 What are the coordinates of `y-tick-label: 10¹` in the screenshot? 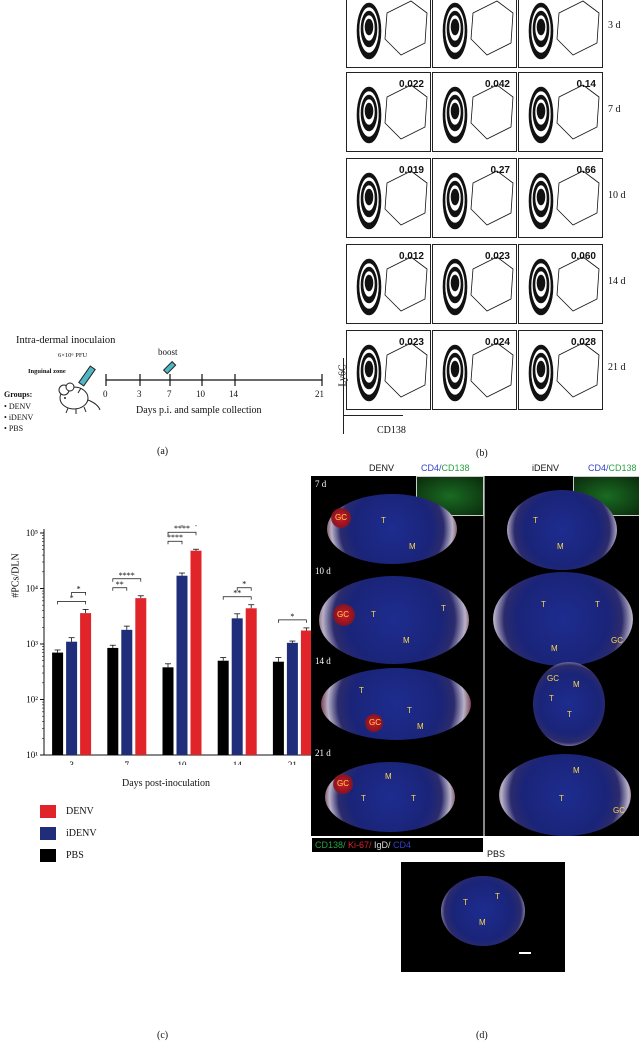 It's located at (32, 755).